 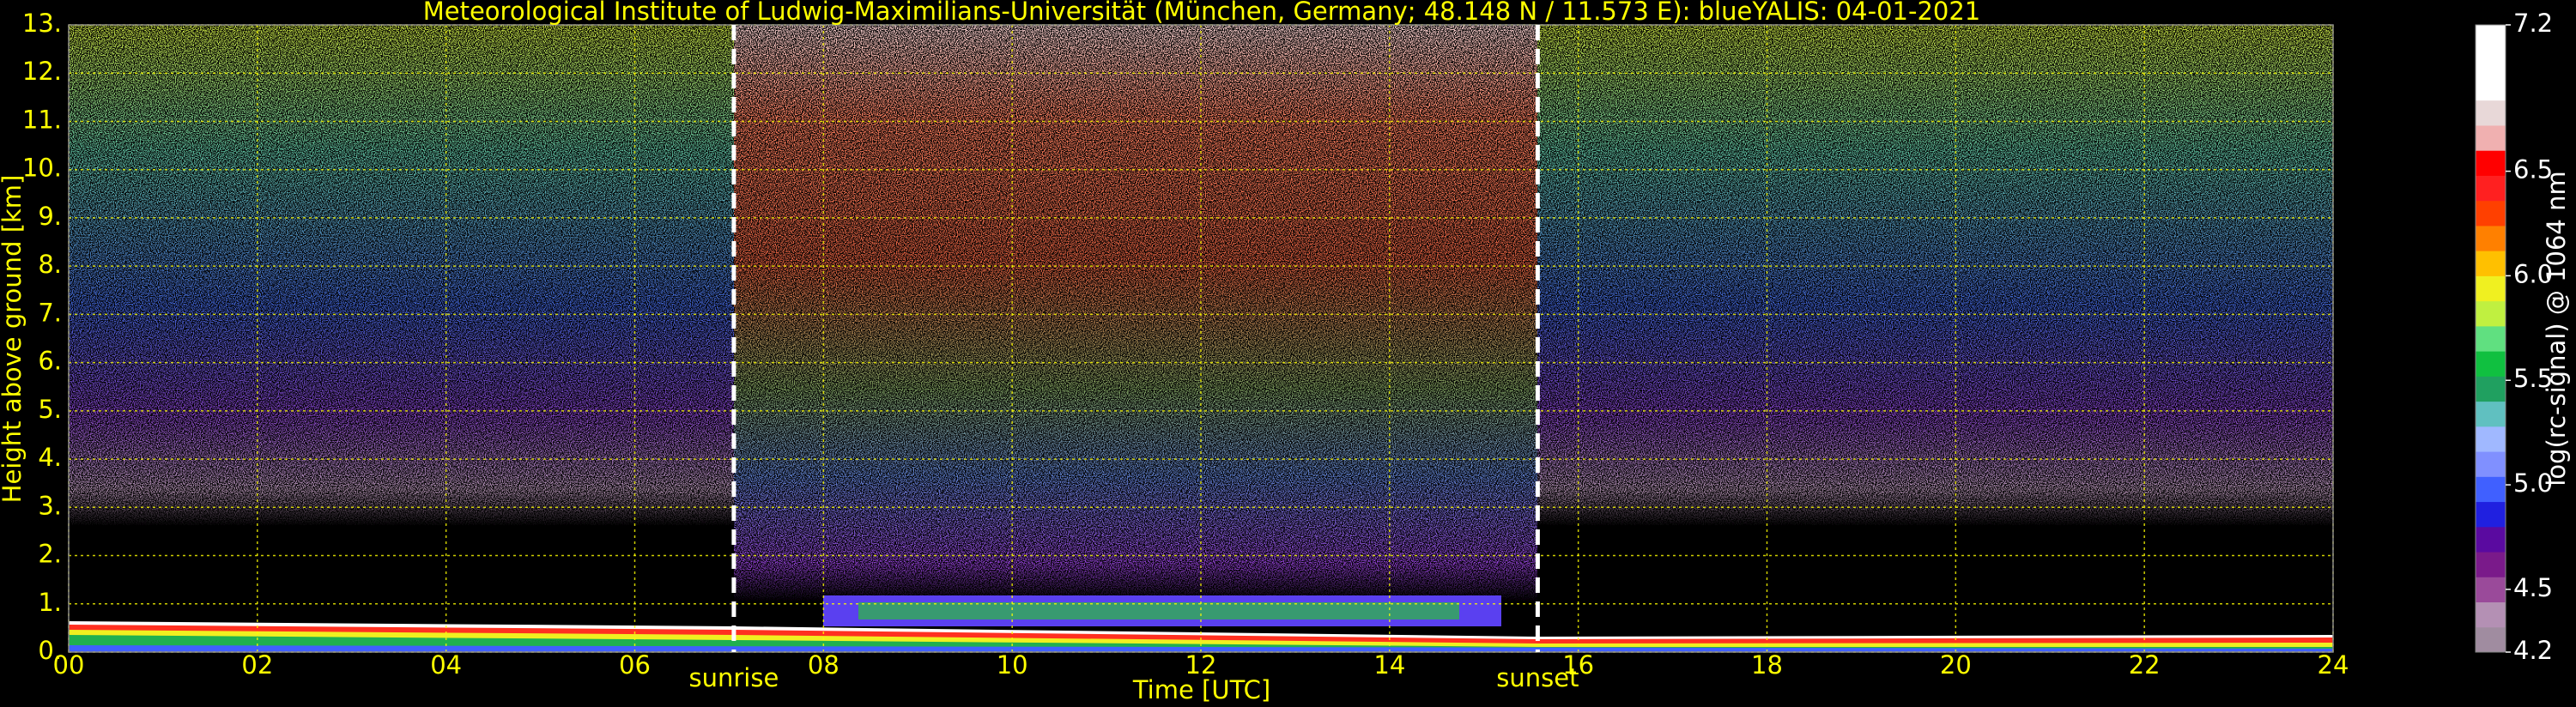 What do you see at coordinates (50, 602) in the screenshot?
I see `y-tick-label: 1.` at bounding box center [50, 602].